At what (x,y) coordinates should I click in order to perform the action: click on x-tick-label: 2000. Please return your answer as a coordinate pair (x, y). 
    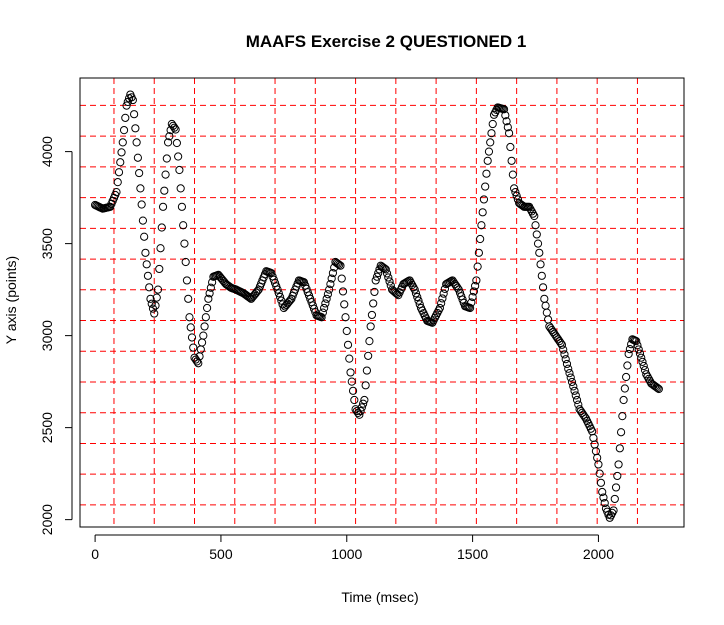
    Looking at the image, I should click on (598, 554).